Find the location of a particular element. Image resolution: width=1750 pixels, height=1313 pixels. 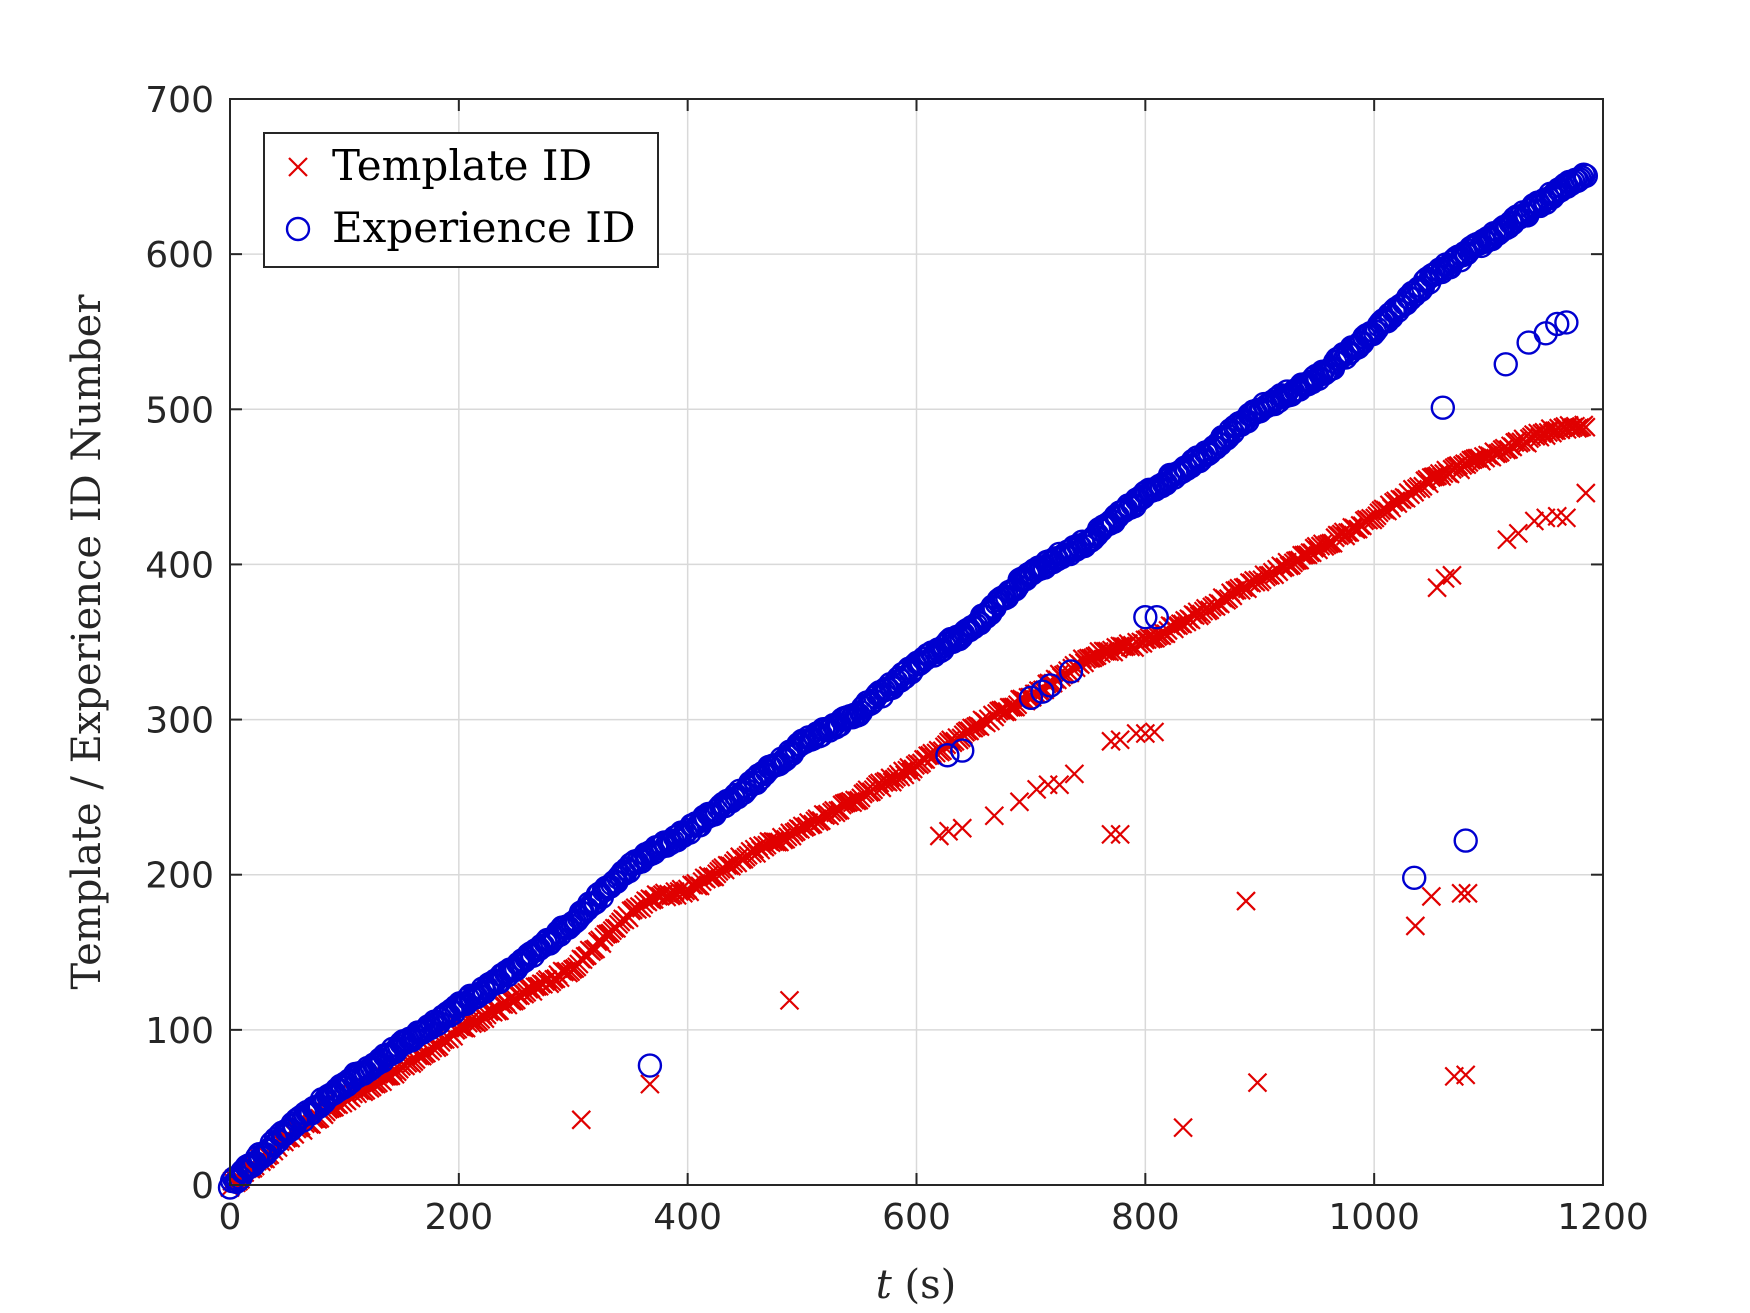

legend-label-template-id: Template ID is located at coordinates (462, 165).